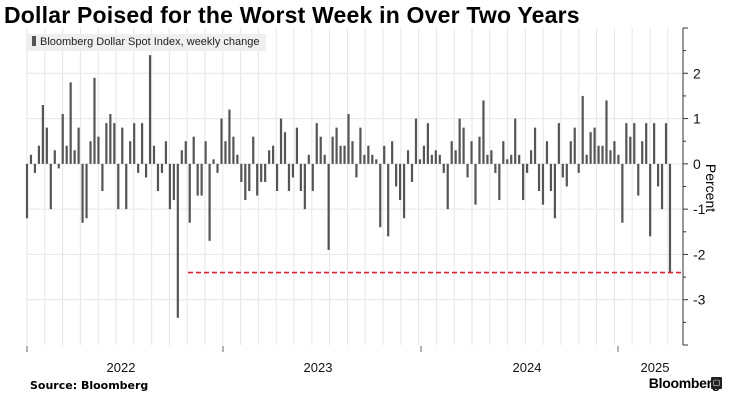 The height and width of the screenshot is (400, 754). What do you see at coordinates (348, 360) in the screenshot?
I see `x-axis: 2022 2023 2024 2025` at bounding box center [348, 360].